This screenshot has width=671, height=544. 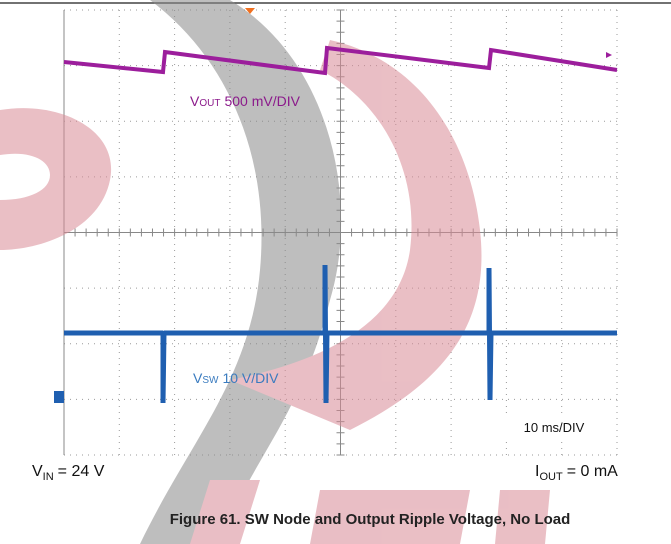 I want to click on vout-subscript: OUT, so click(x=209, y=103).